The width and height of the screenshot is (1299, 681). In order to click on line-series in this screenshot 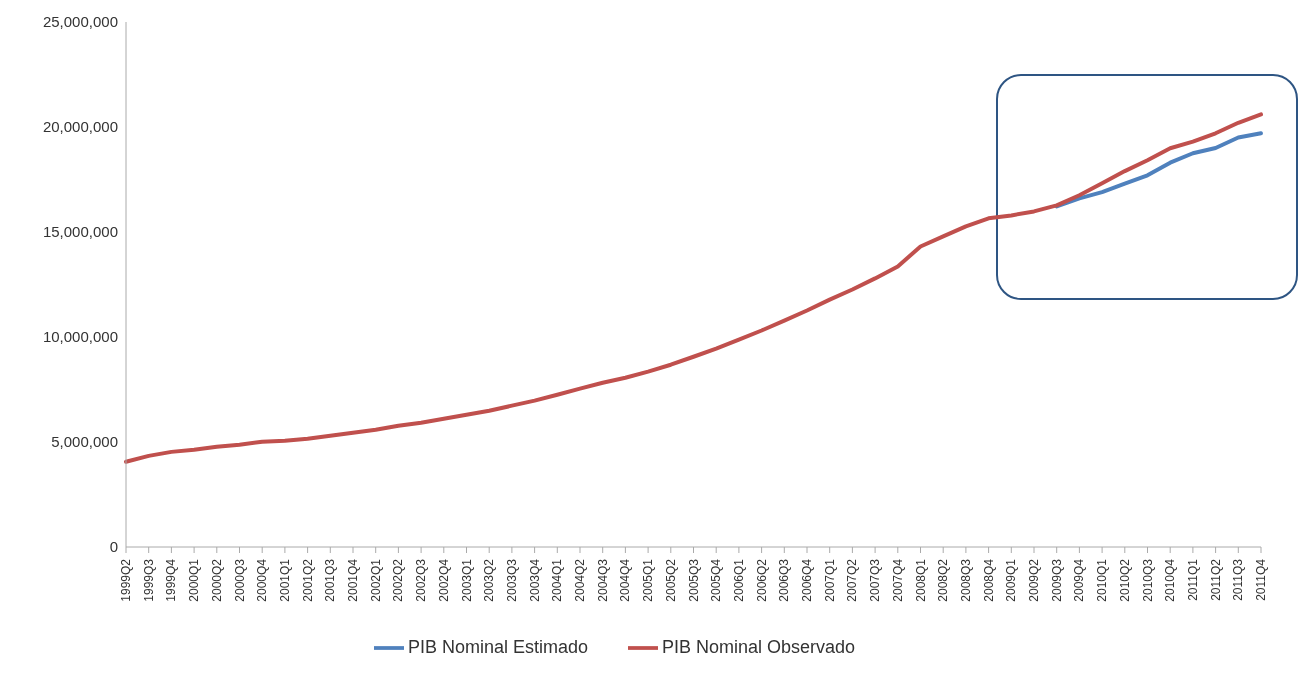, I will do `click(1158, 170)`.